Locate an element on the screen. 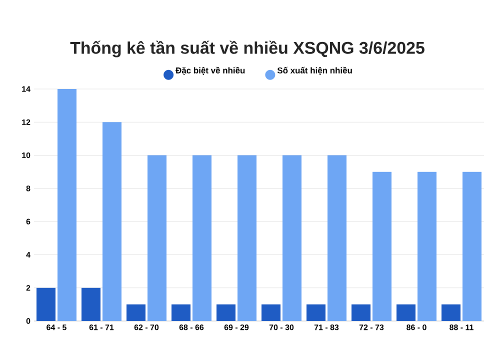  chart-title: Thống kê tần suất về nhiều XSQNG 3/6/2025 is located at coordinates (247, 49).